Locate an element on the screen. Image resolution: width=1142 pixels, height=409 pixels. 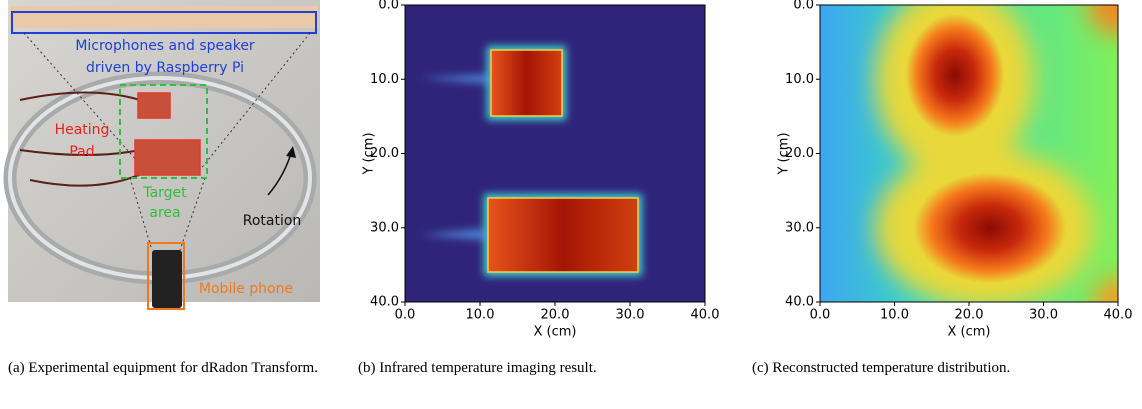
mics-label: driven by Raspberry Pi is located at coordinates (165, 68).